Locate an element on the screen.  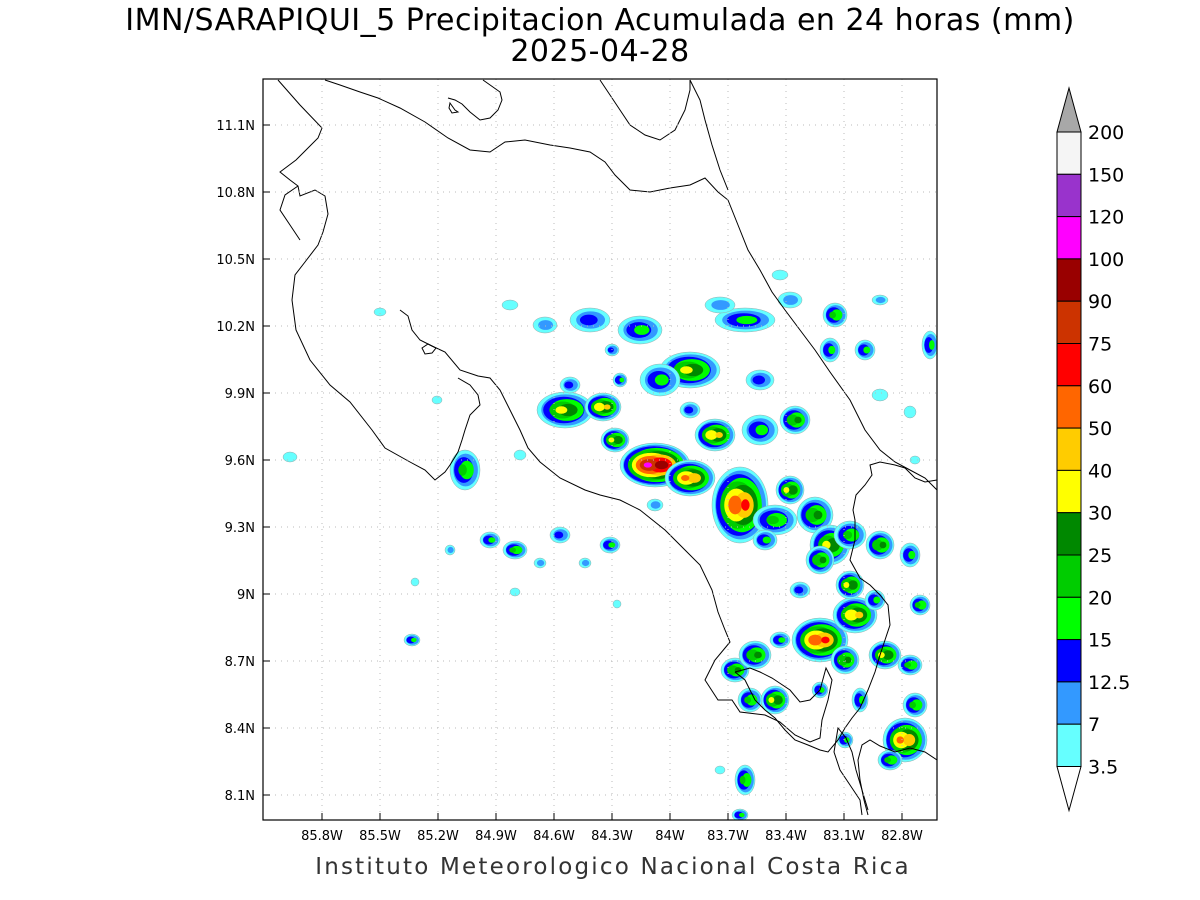
y-tick-label: 9.6N is located at coordinates (240, 461).